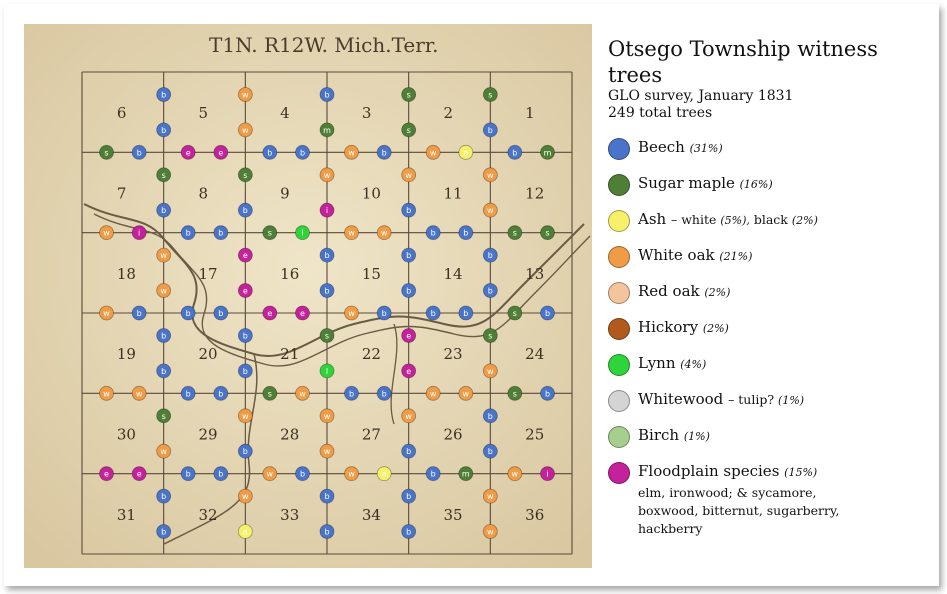 Image resolution: width=947 pixels, height=594 pixels. Describe the element at coordinates (285, 194) in the screenshot. I see `section-number: 9` at that location.